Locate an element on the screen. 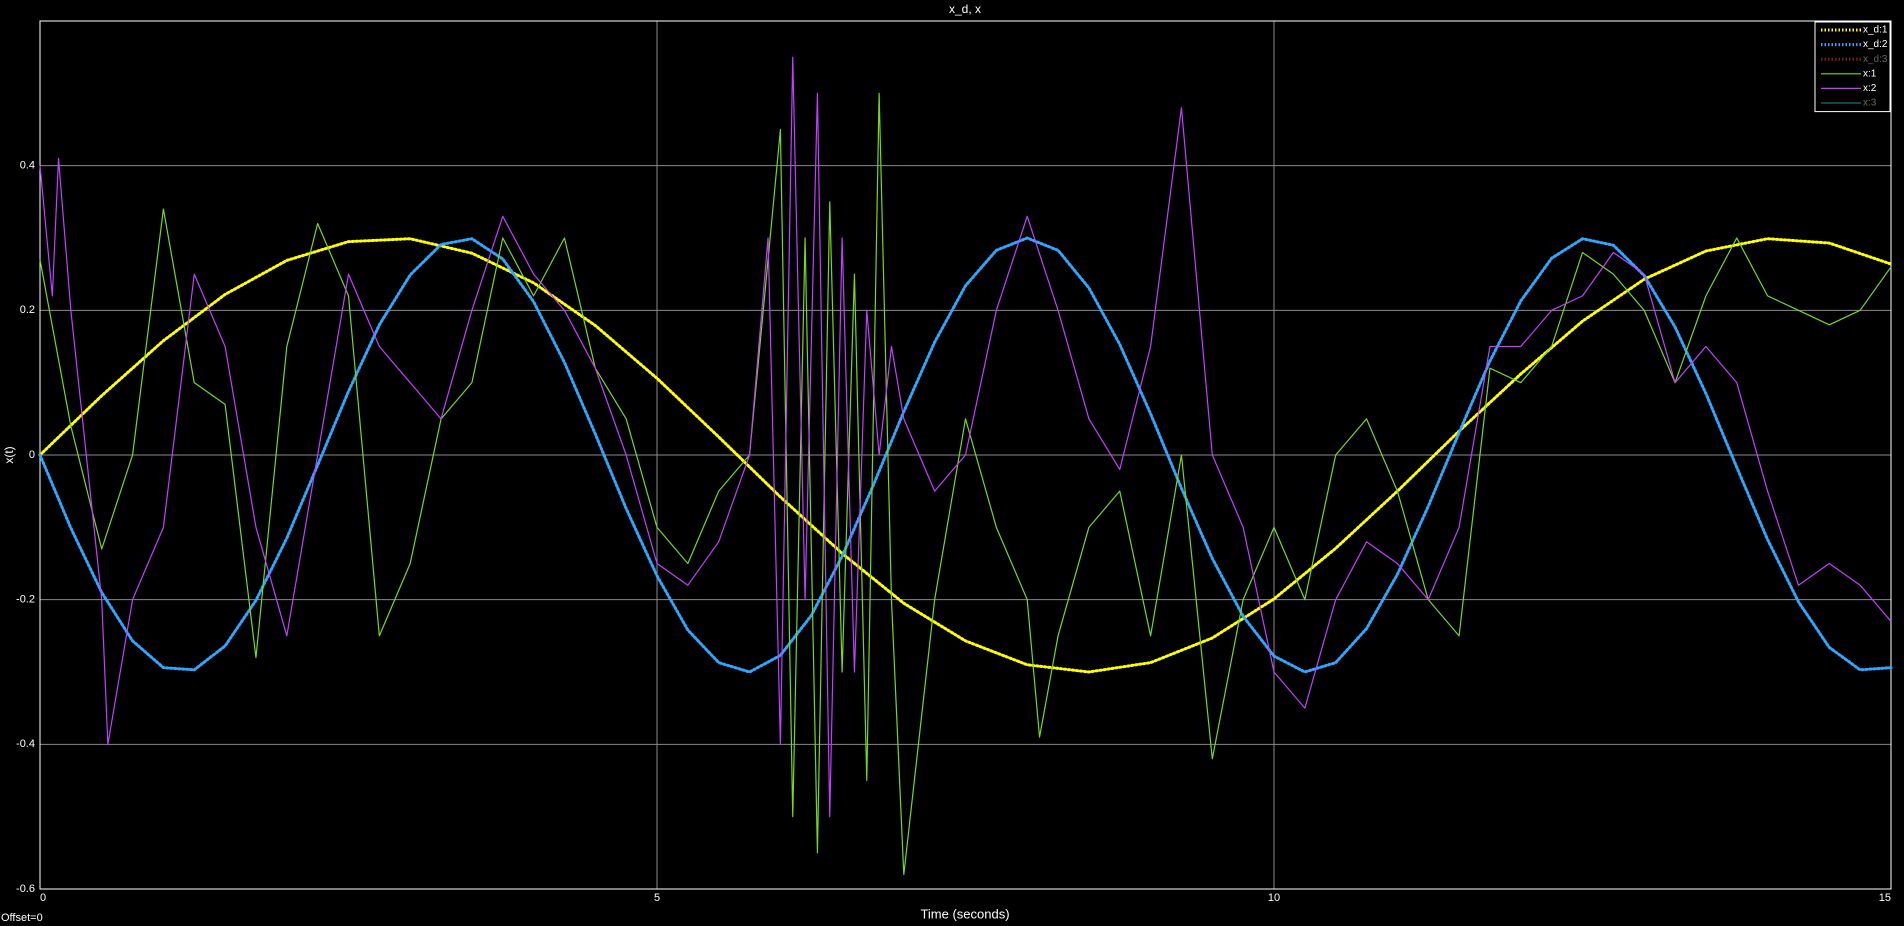 The image size is (1904, 926). x-axis-label: Time (seconds) is located at coordinates (964, 913).